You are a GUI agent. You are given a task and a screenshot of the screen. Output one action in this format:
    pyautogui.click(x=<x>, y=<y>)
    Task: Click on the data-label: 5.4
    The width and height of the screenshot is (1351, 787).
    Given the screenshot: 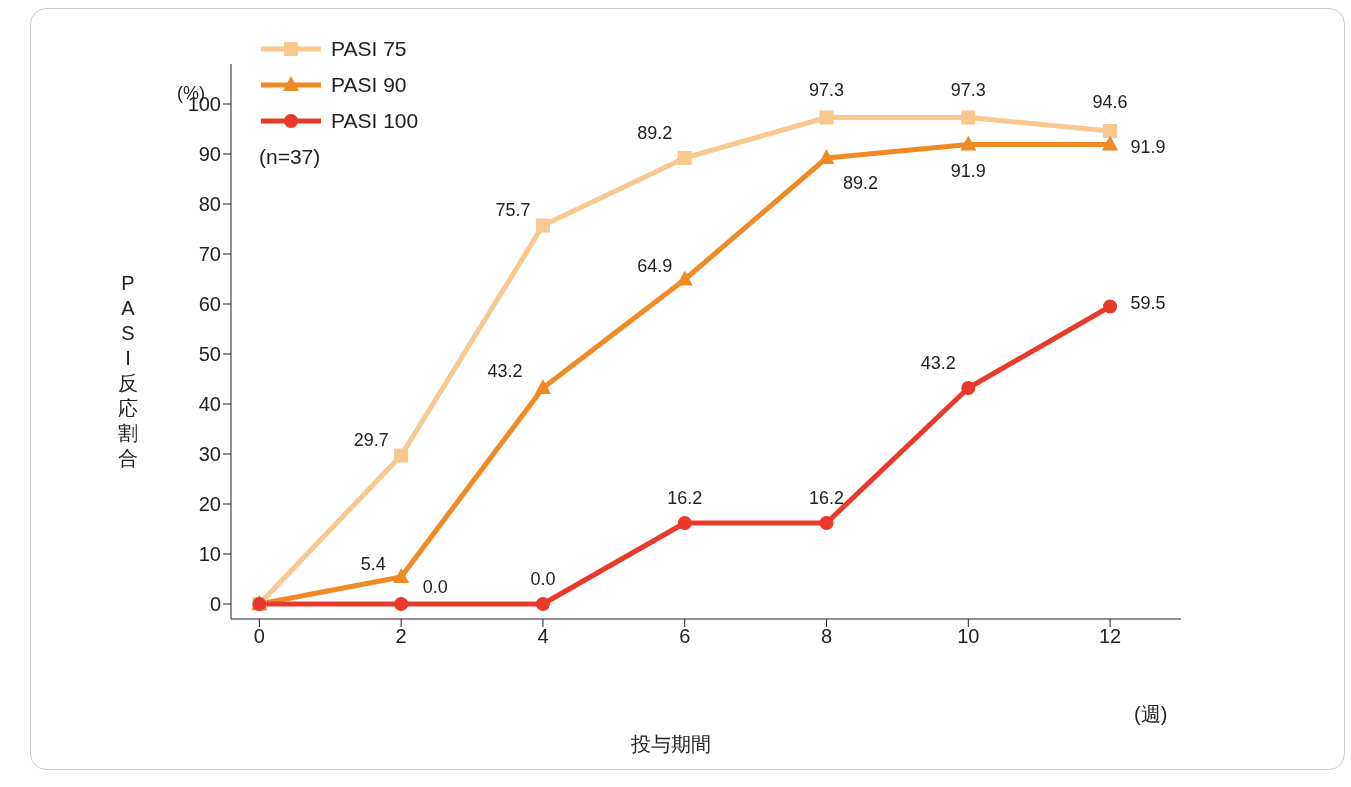 What is the action you would take?
    pyautogui.click(x=373, y=563)
    